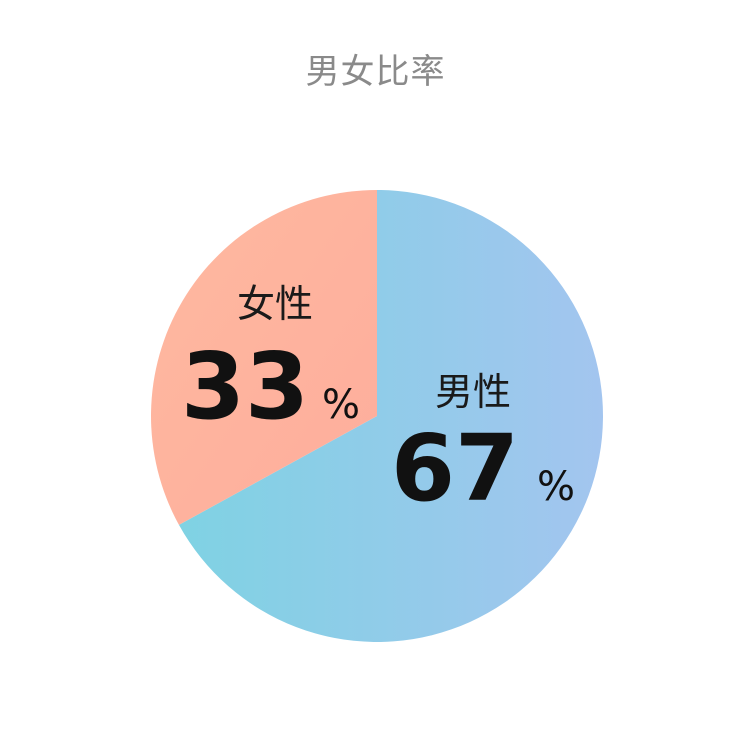  What do you see at coordinates (455, 468) in the screenshot?
I see `slice-value-0: 67` at bounding box center [455, 468].